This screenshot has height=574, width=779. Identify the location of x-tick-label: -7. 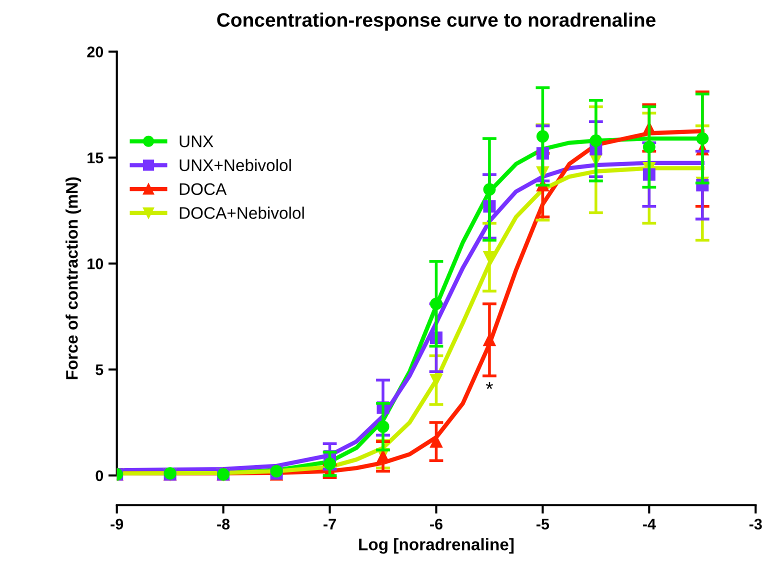
(330, 524).